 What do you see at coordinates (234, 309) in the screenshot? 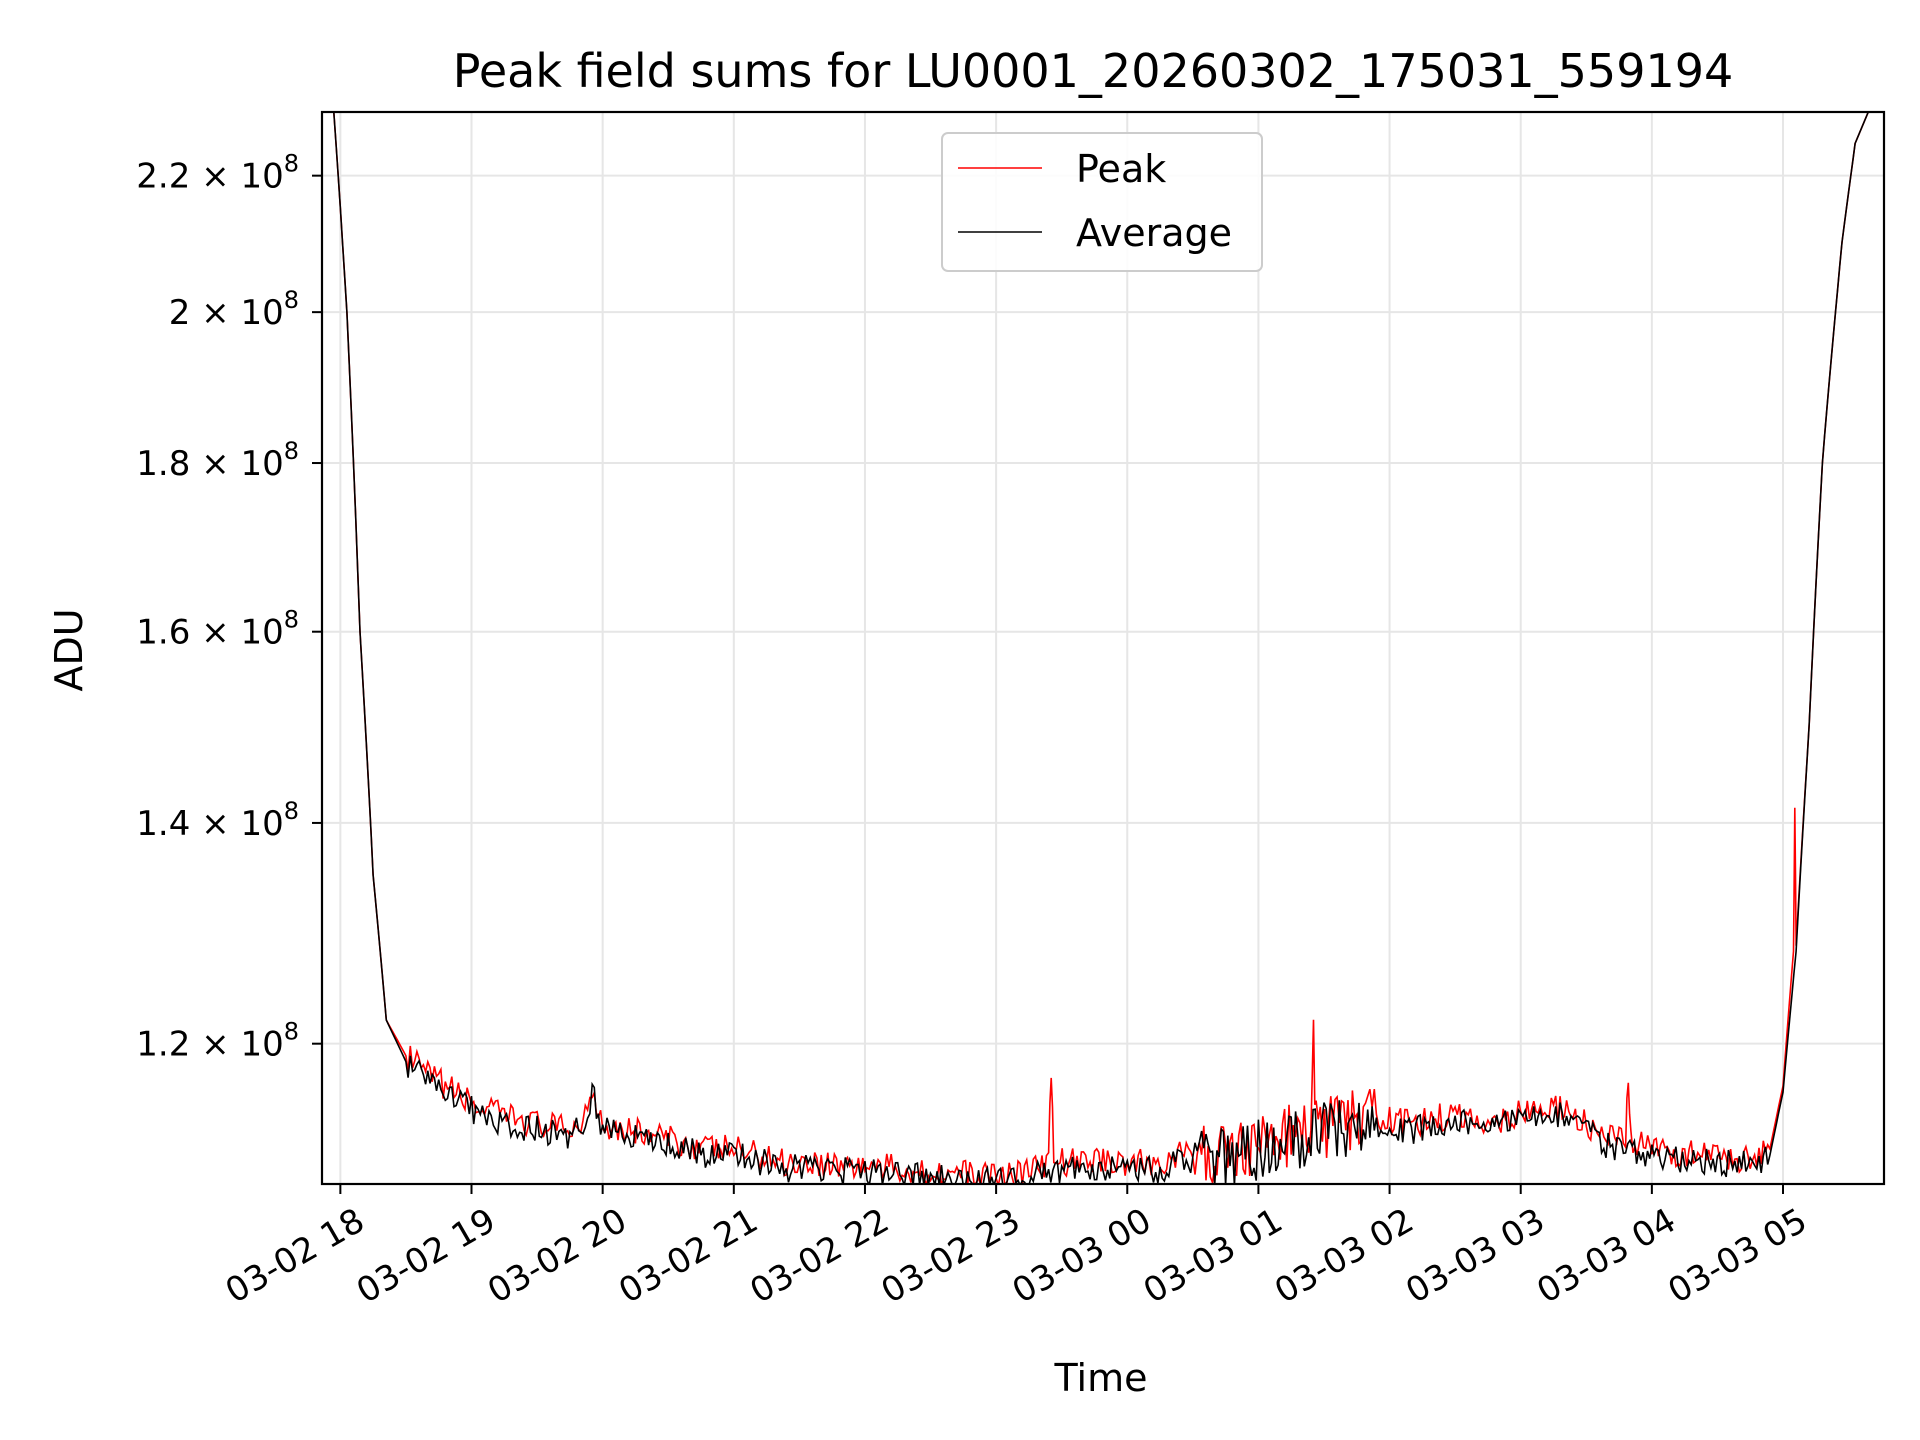
I see `y-tick-label: 2 × 108` at bounding box center [234, 309].